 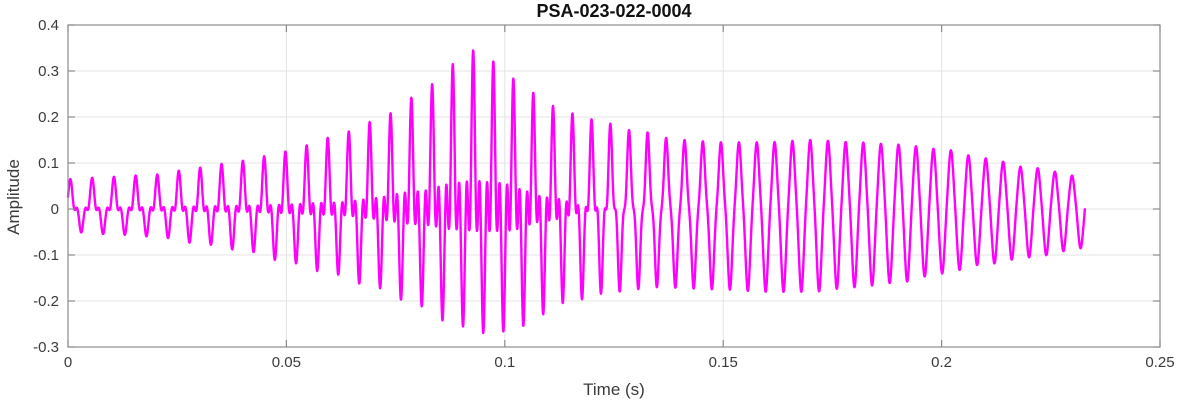 What do you see at coordinates (941, 362) in the screenshot?
I see `x-tick-label: 0.2` at bounding box center [941, 362].